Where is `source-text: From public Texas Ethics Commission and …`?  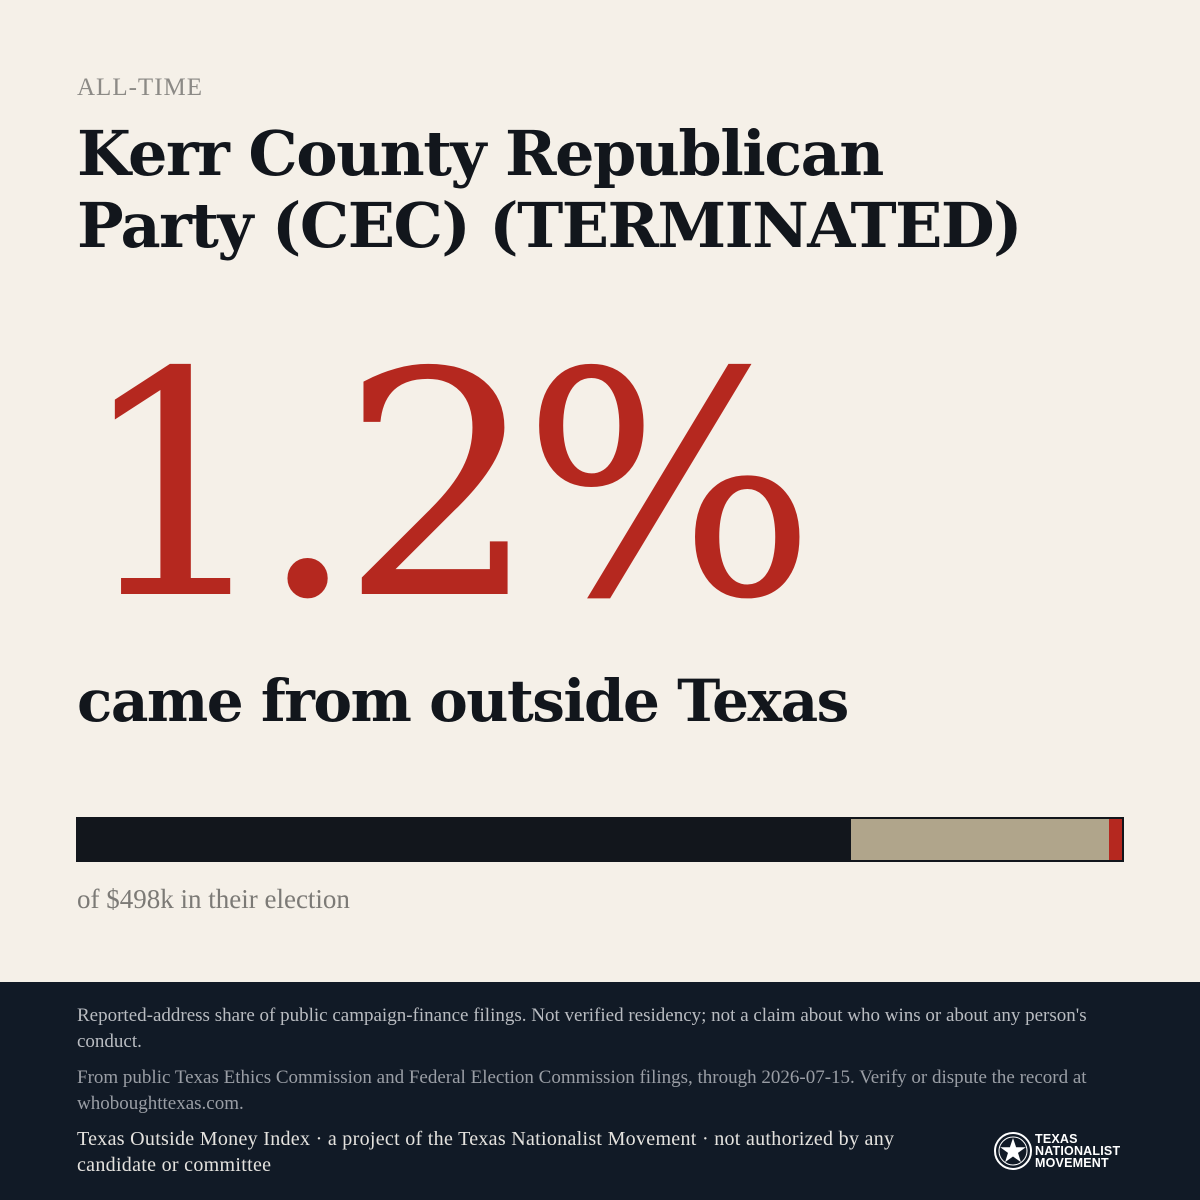
source-text: From public Texas Ethics Commission and … is located at coordinates (582, 1090).